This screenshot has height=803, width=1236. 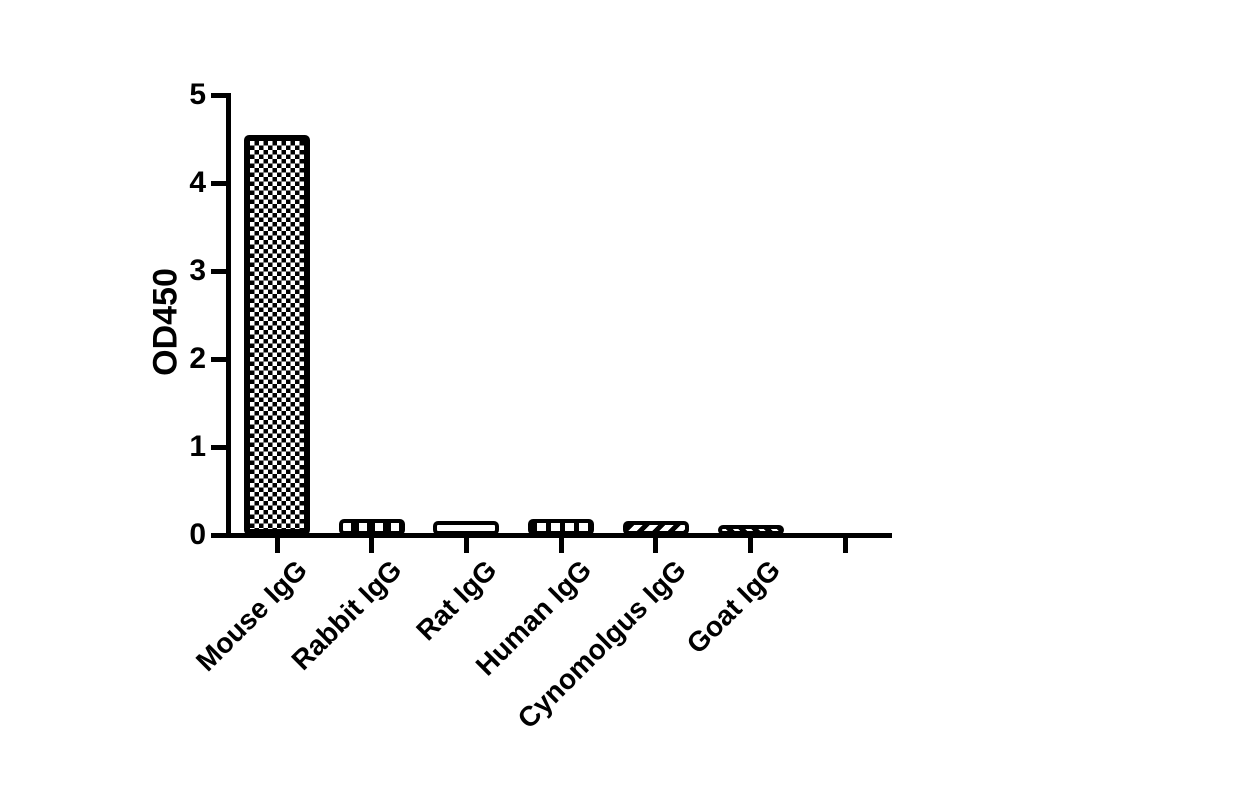 What do you see at coordinates (733, 607) in the screenshot?
I see `x-tick-label-goat-igg: Goat IgG` at bounding box center [733, 607].